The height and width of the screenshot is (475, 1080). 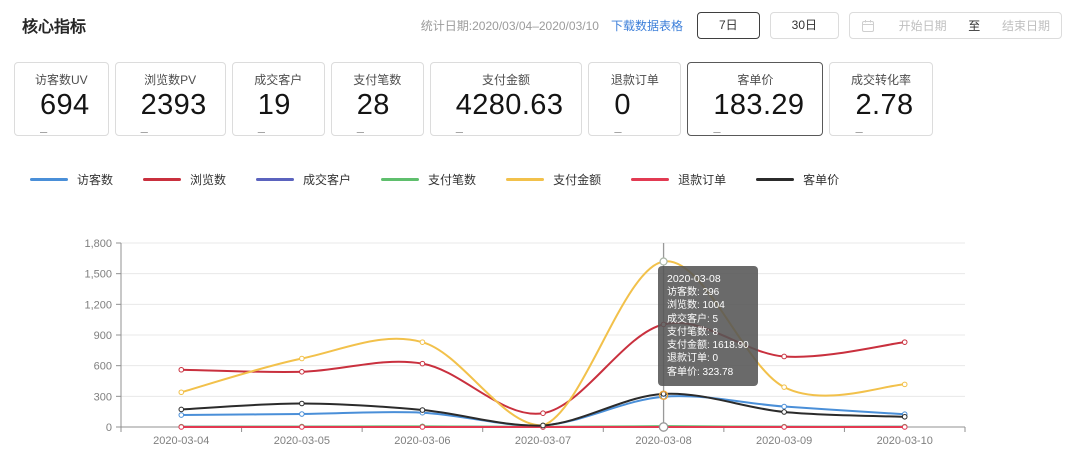 I want to click on stat-card-conversion-rate: 成交转化率 2.78 –, so click(x=881, y=100).